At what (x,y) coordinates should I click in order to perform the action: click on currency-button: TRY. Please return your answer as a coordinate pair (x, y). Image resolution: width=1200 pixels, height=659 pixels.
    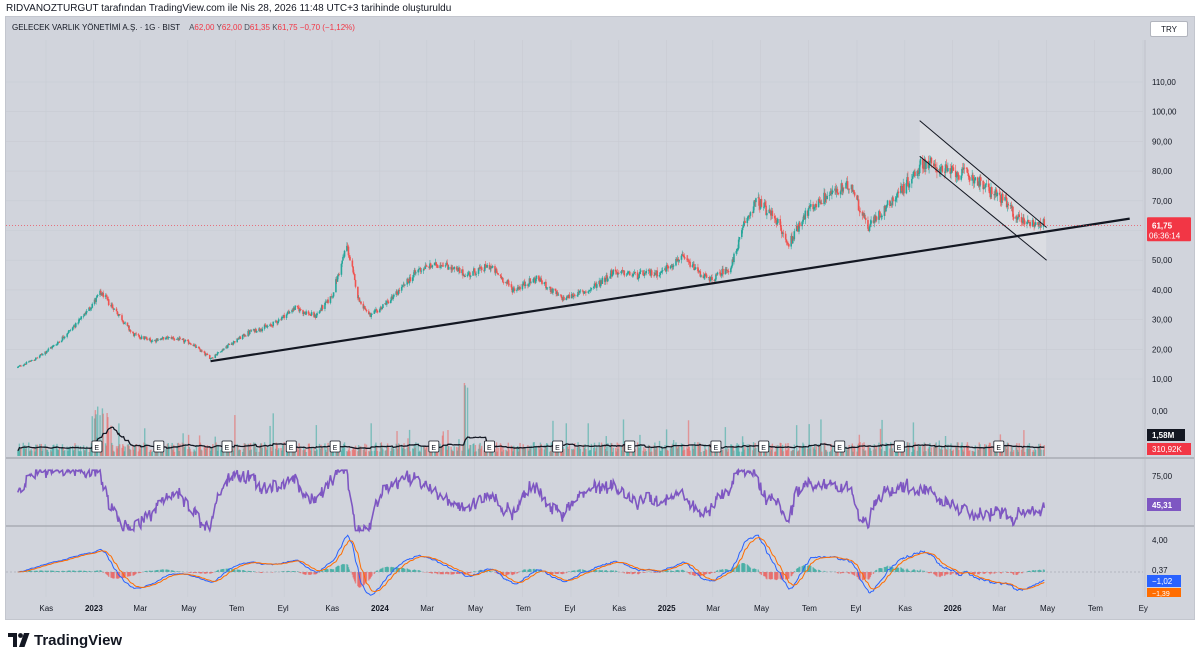
    Looking at the image, I should click on (1169, 29).